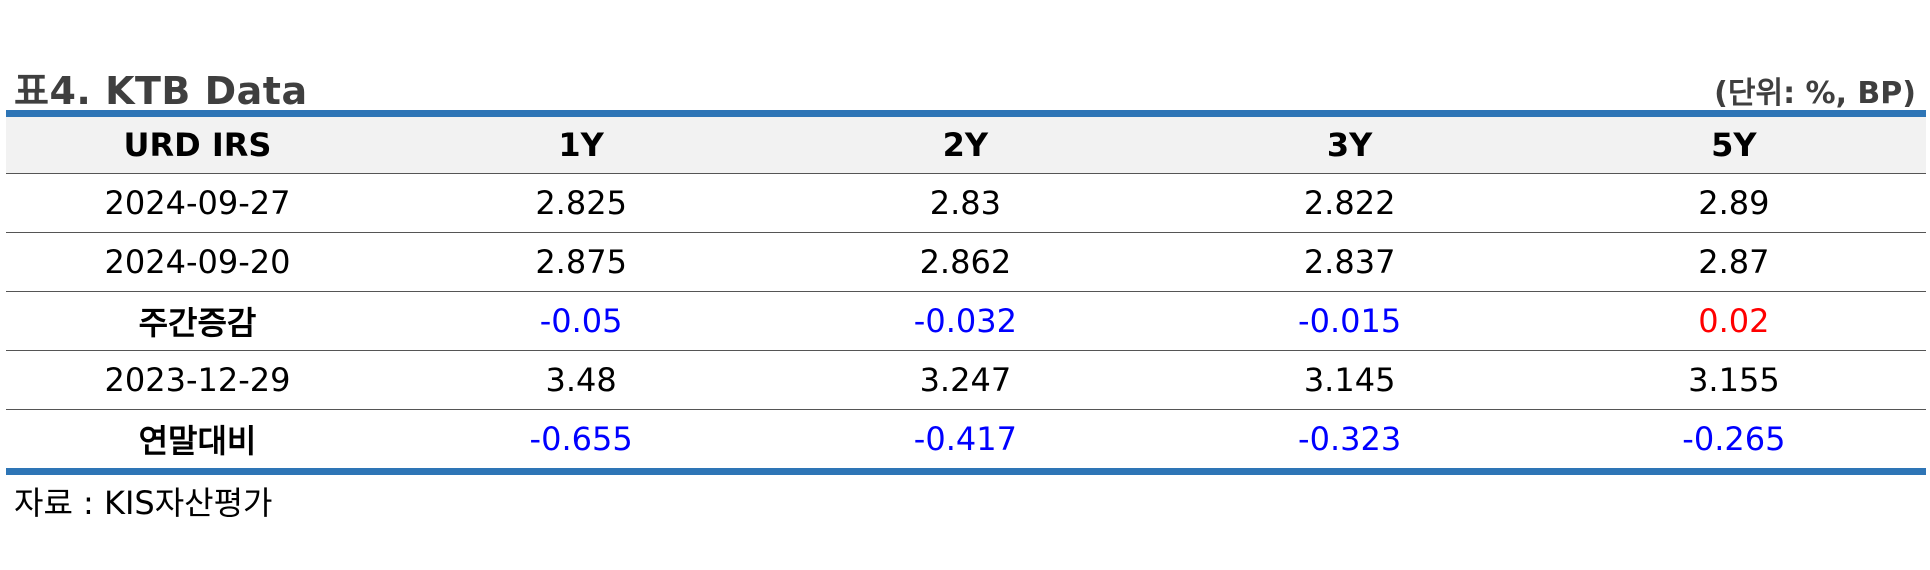  Describe the element at coordinates (581, 439) in the screenshot. I see `table-cell: -0.655` at that location.